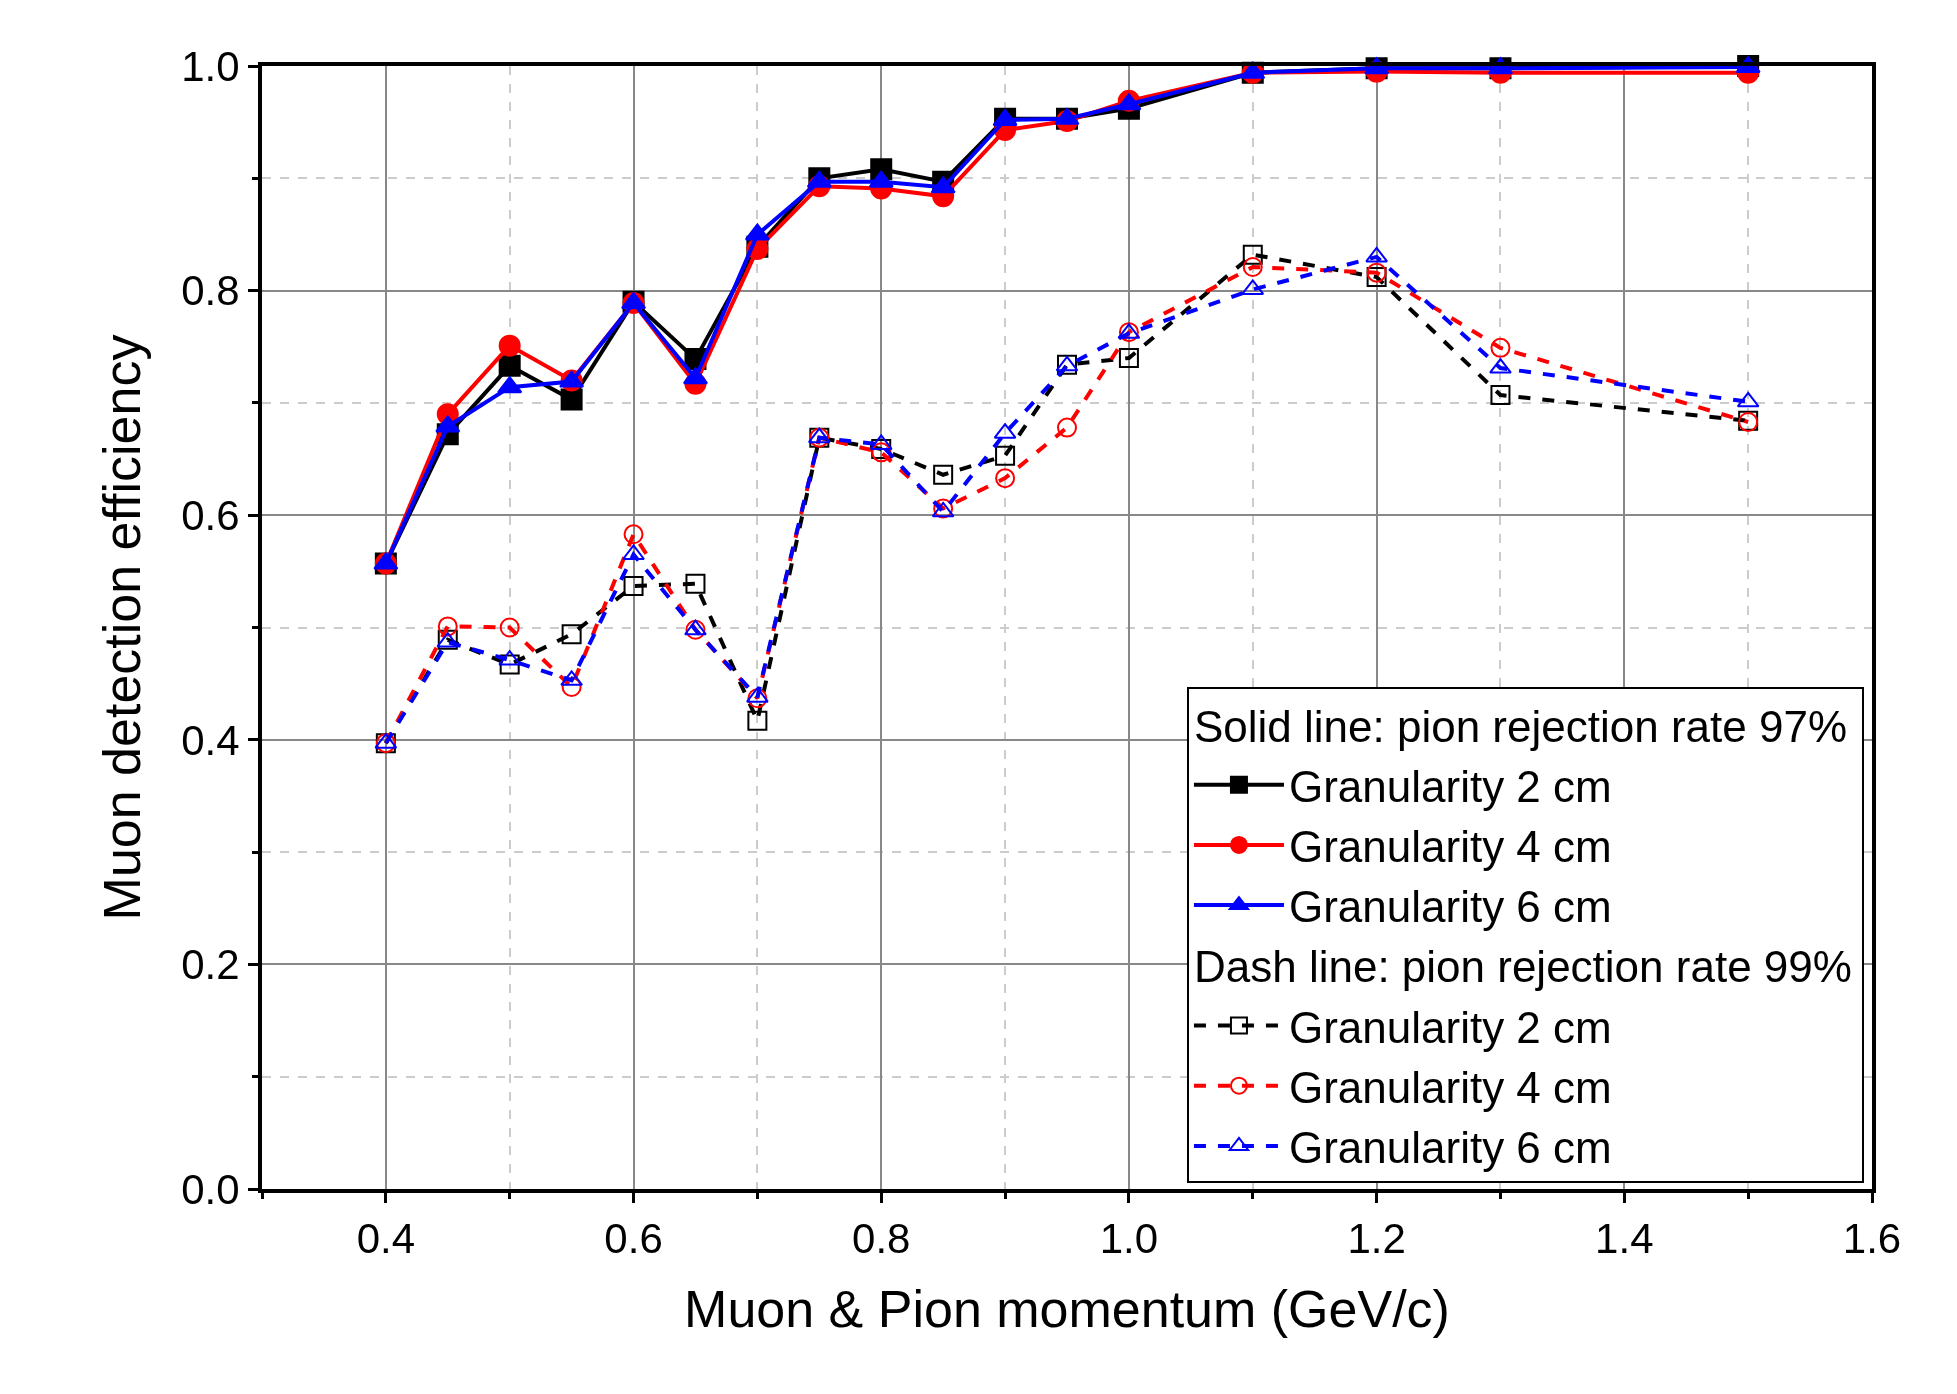 This screenshot has height=1394, width=1957. What do you see at coordinates (1067, 1308) in the screenshot?
I see `x-axis-title: Muon & Pion momentum (GeV/c)` at bounding box center [1067, 1308].